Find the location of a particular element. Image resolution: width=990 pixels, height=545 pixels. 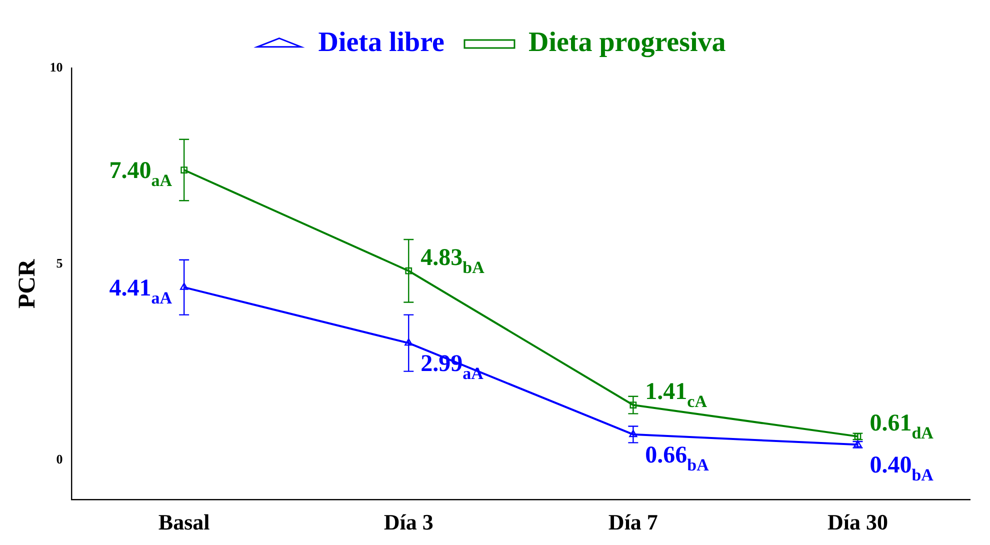

y-axis-title: PCR is located at coordinates (27, 283).